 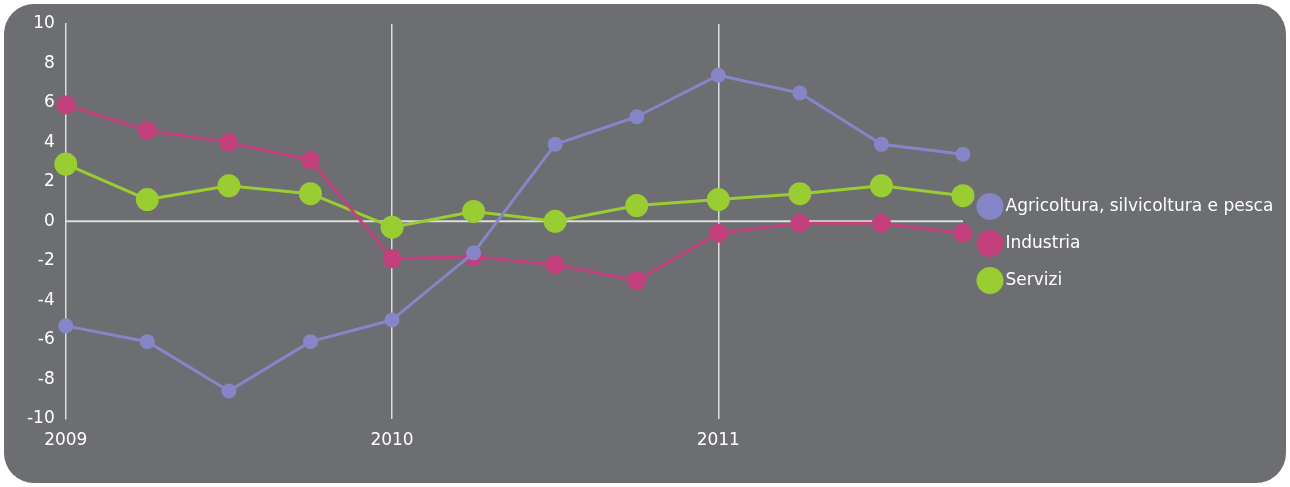 What do you see at coordinates (46, 338) in the screenshot?
I see `y-tick-label: -6` at bounding box center [46, 338].